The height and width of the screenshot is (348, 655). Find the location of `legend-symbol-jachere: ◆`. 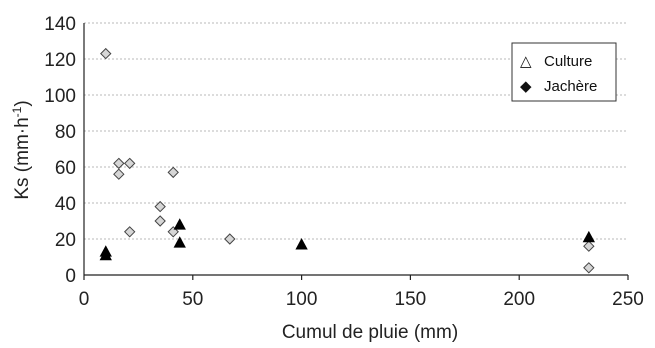

legend-symbol-jachere: ◆ is located at coordinates (526, 86).